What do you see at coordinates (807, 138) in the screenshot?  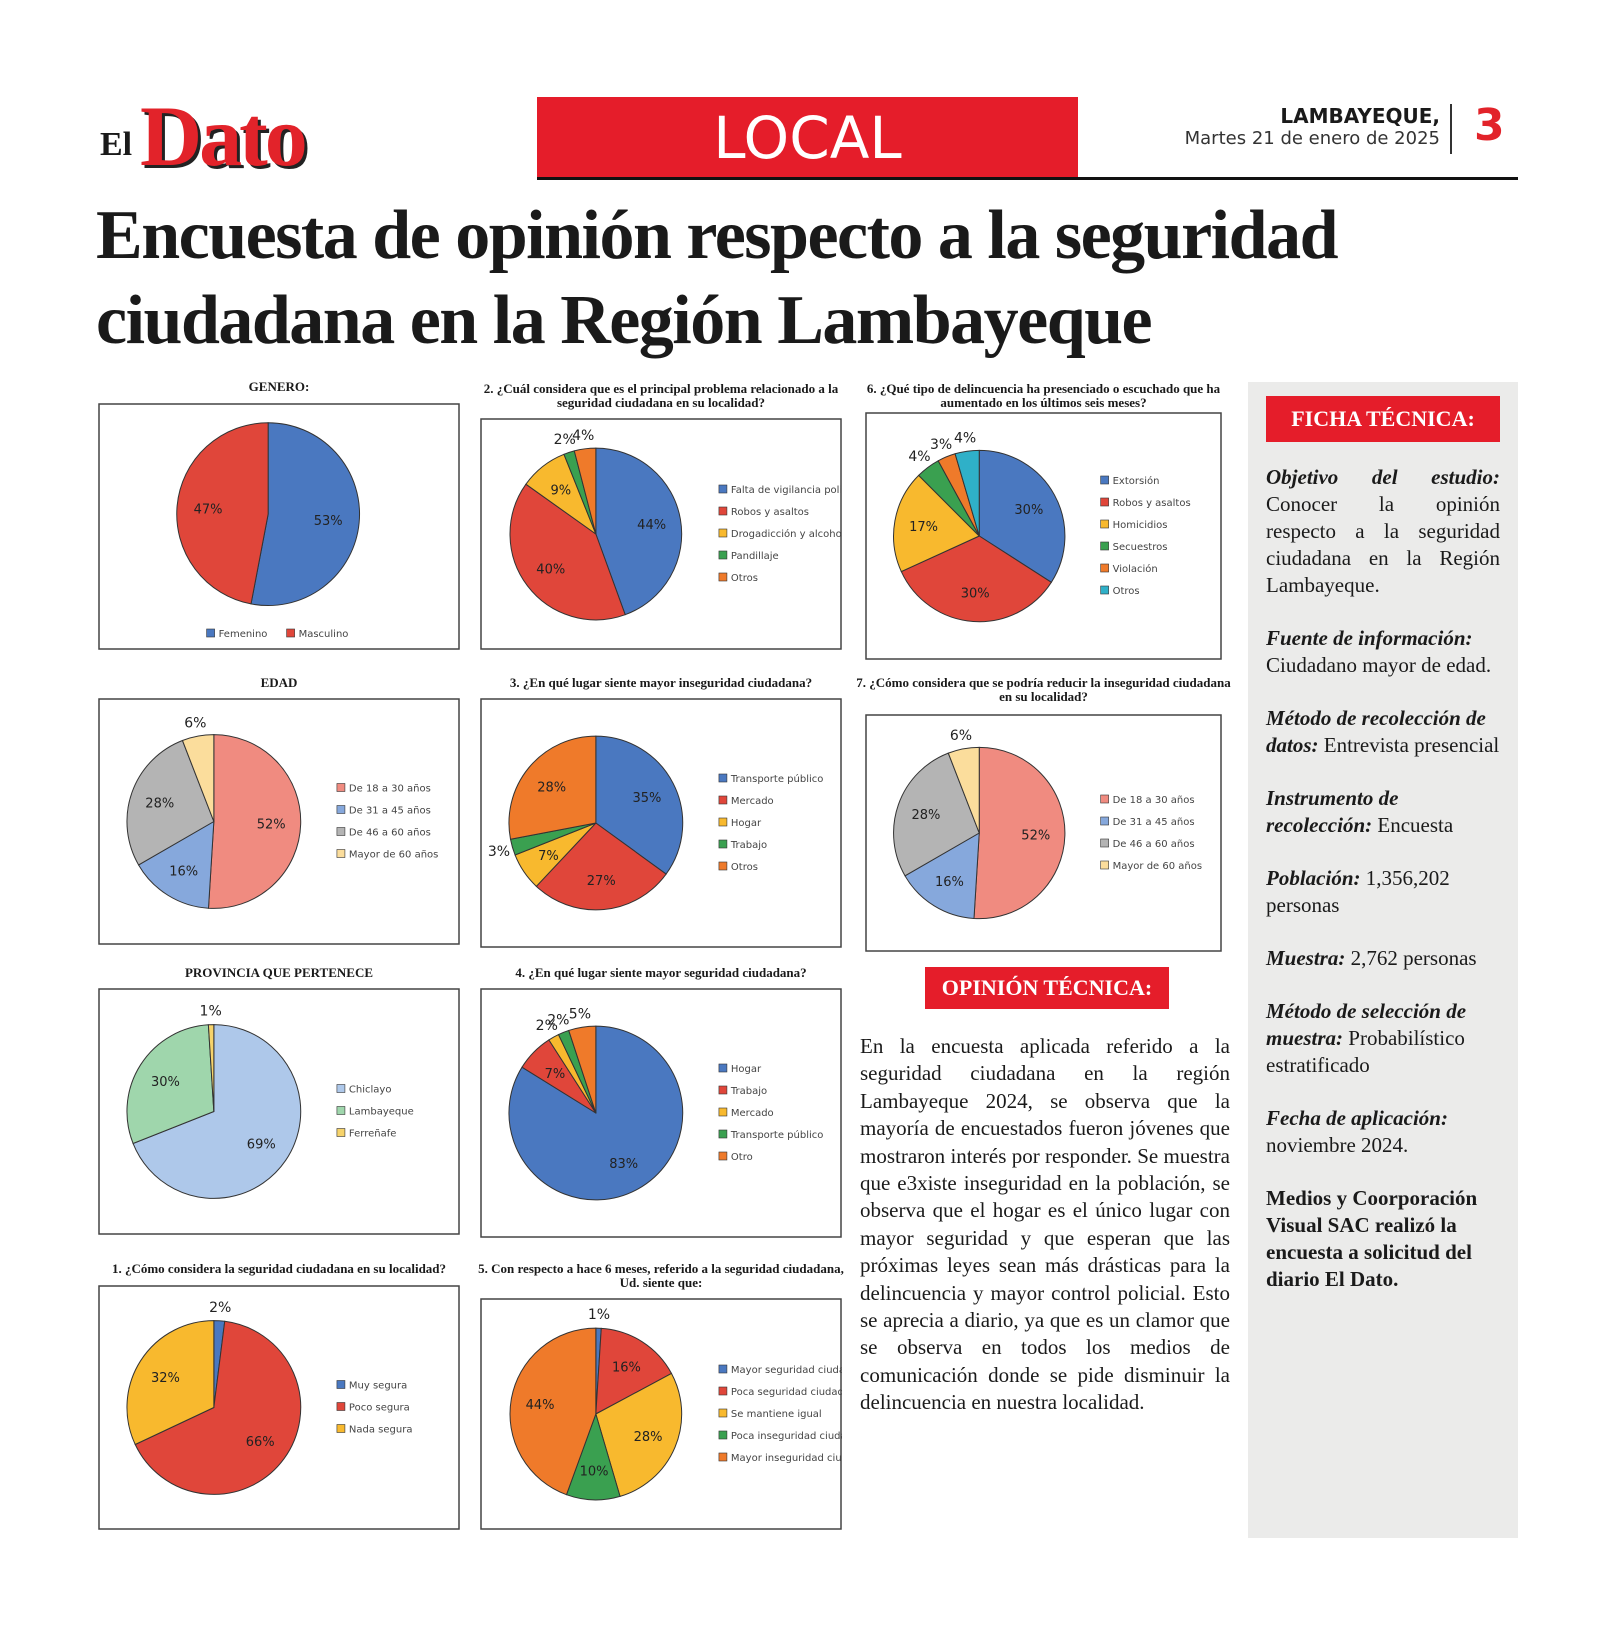 I see `section: LOCAL` at bounding box center [807, 138].